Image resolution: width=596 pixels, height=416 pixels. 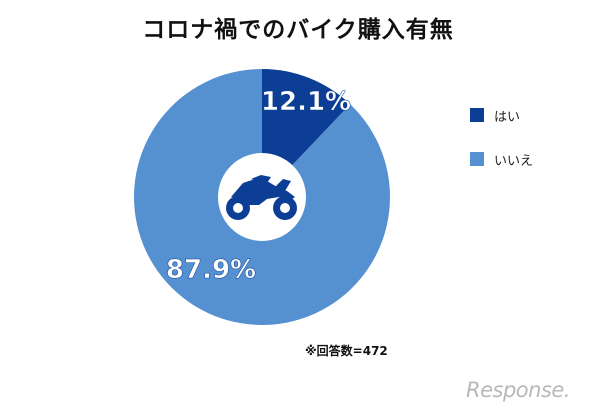 I want to click on data-labels: 12.1% 87.9%, so click(x=259, y=186).